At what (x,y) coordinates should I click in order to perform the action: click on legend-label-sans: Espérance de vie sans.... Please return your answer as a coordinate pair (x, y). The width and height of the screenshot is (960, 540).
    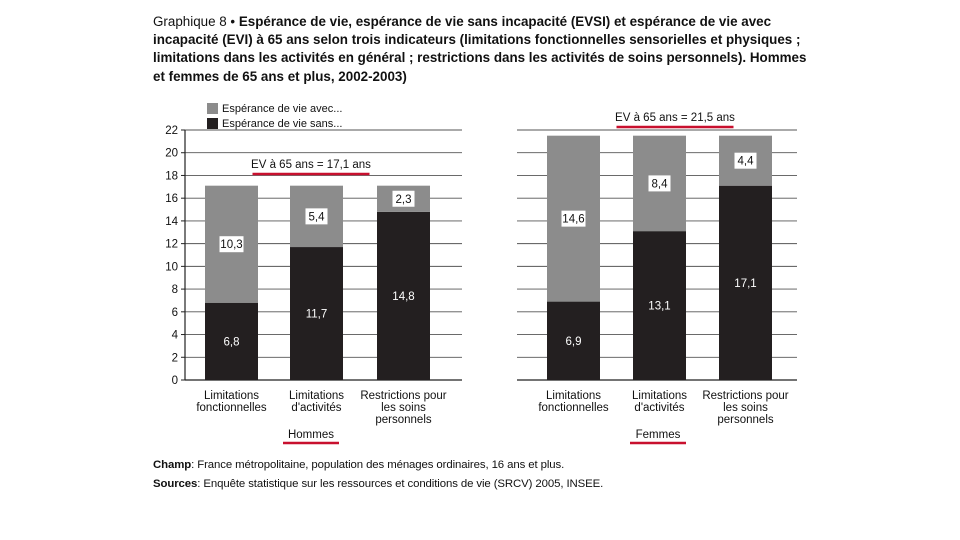
    Looking at the image, I should click on (282, 124).